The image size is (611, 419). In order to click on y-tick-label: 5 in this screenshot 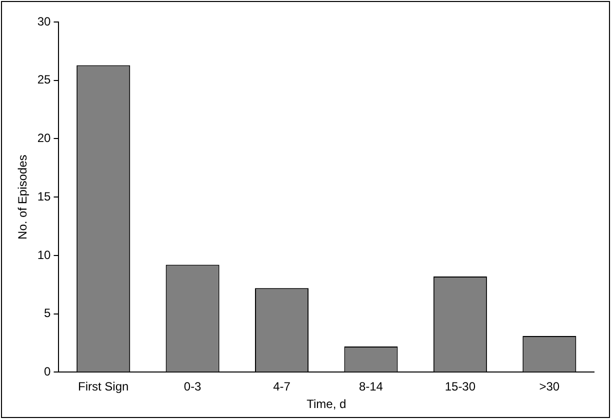, I will do `click(48, 313)`.